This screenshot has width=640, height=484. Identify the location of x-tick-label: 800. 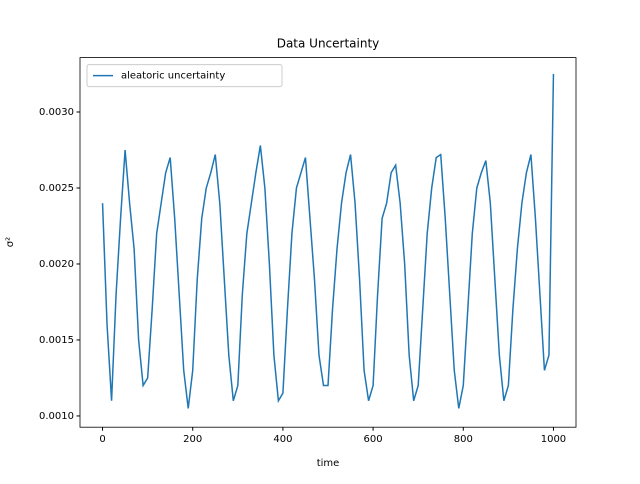
(463, 439).